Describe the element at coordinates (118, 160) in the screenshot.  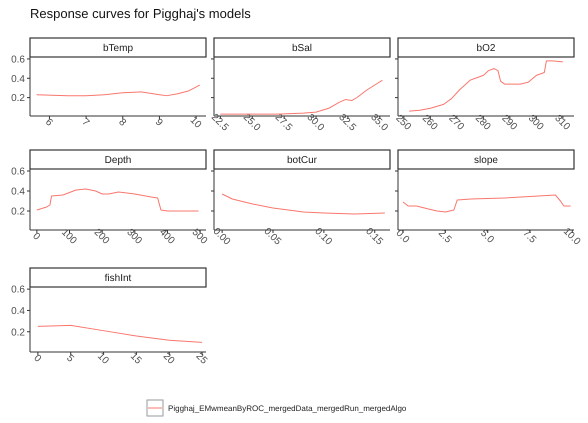
I see `chart-subtitle: Depth` at that location.